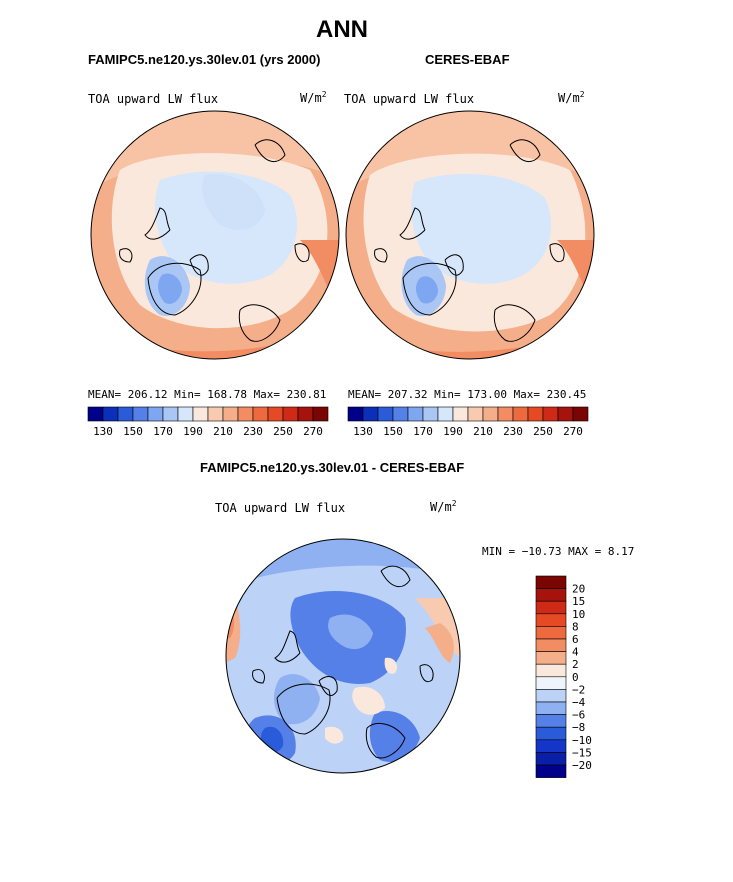  I want to click on diff-colorbar-tick-label: −6, so click(578, 715).